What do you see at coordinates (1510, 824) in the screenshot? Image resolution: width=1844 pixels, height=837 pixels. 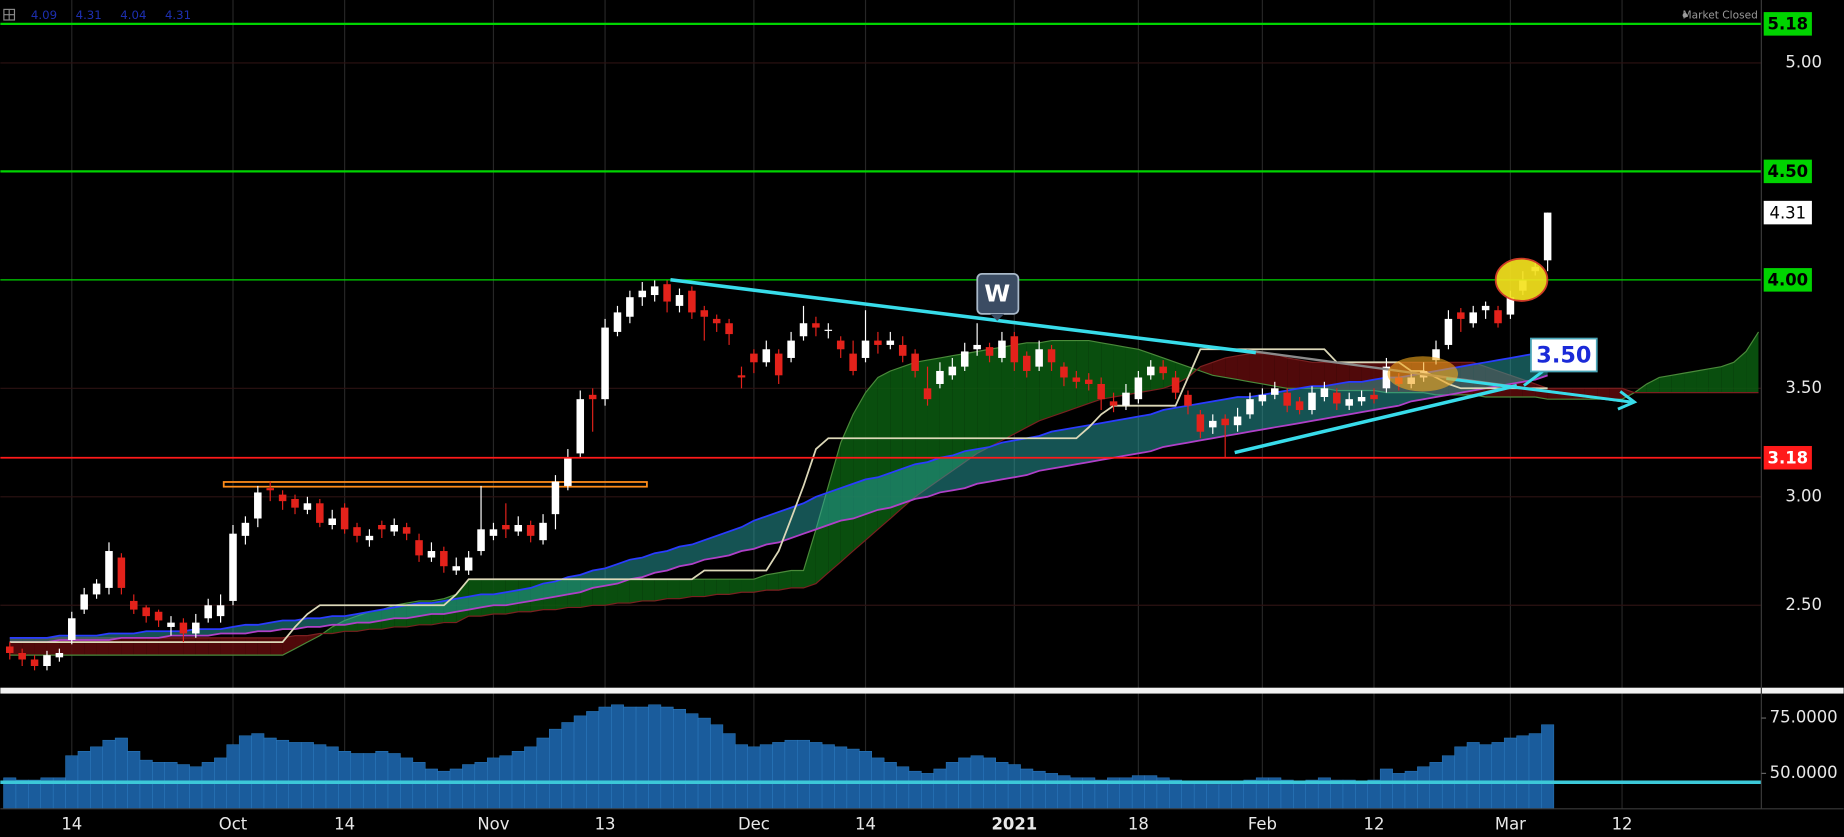 I see `x-tick-label: Mar` at bounding box center [1510, 824].